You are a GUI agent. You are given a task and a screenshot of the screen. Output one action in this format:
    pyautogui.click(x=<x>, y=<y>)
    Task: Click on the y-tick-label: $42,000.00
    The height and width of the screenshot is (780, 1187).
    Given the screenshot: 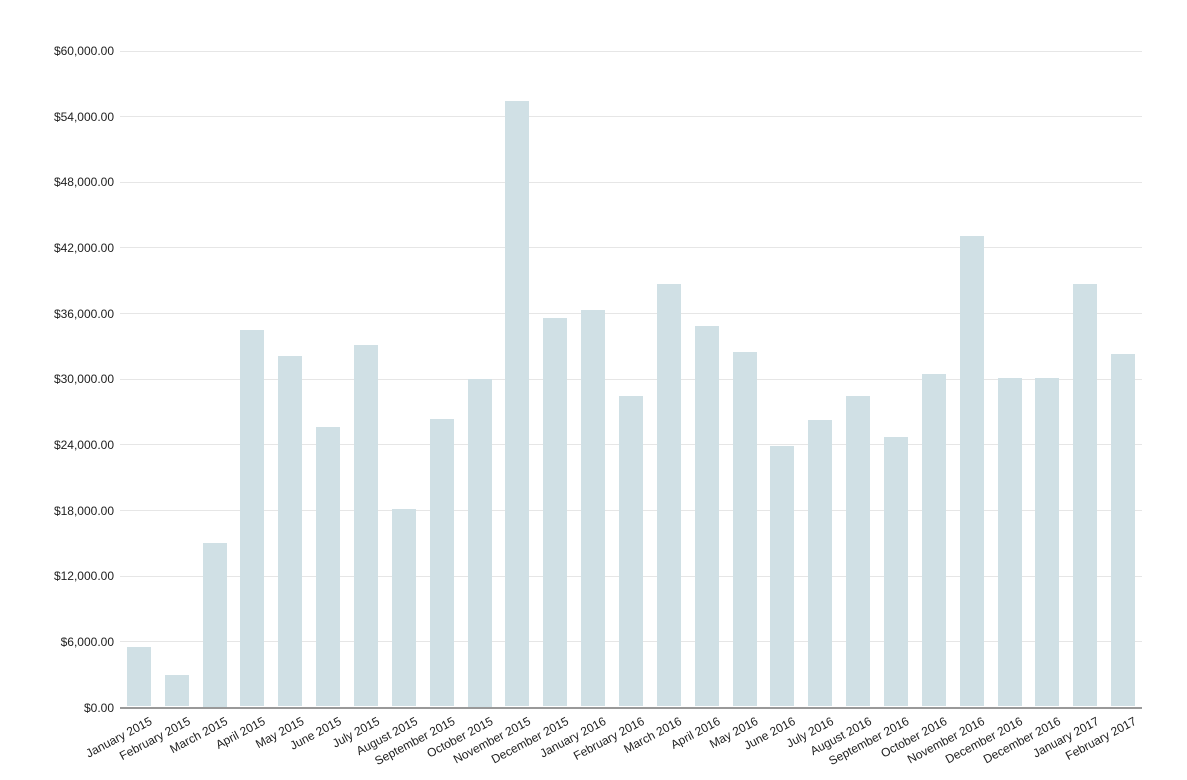 What is the action you would take?
    pyautogui.click(x=83, y=247)
    